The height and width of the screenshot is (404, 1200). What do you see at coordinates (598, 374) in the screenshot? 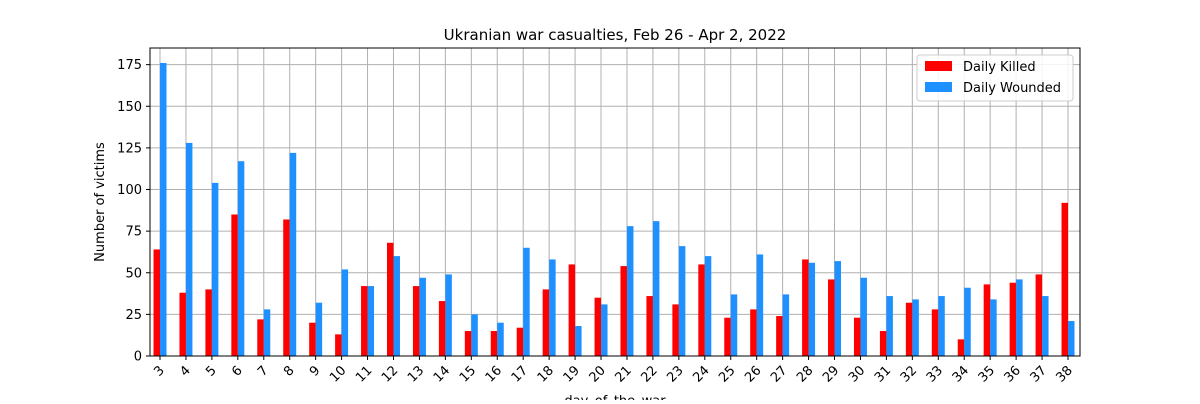
I see `x-tick-label: 20` at bounding box center [598, 374].